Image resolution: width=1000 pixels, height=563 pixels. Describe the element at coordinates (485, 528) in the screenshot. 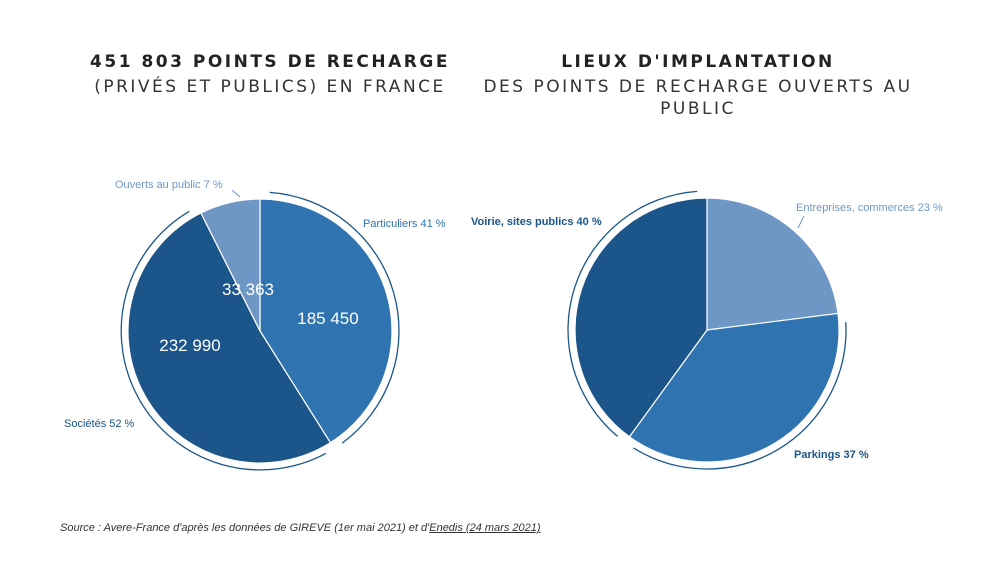

I see `source-link: Enedis (24 mars 2021)` at that location.